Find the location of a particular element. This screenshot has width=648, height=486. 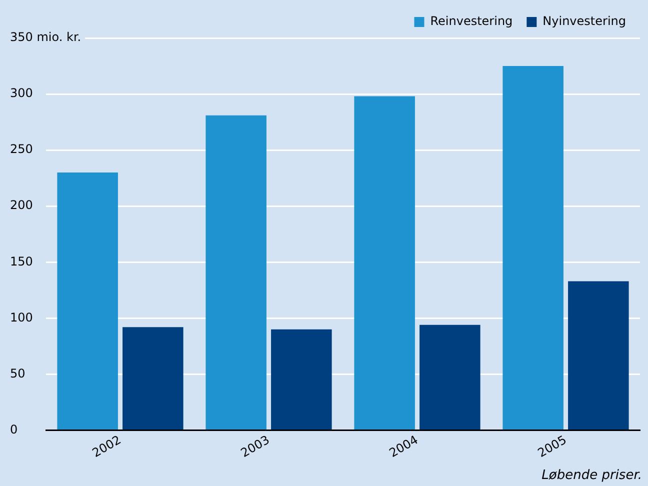

y-tick-label: 300 is located at coordinates (21, 93).